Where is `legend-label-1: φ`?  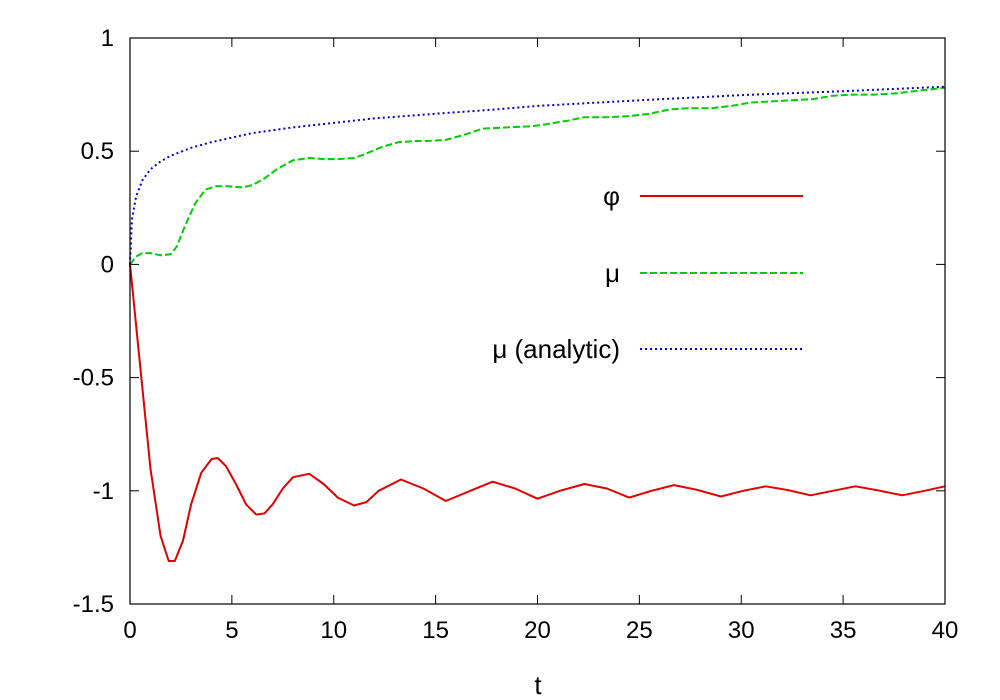
legend-label-1: φ is located at coordinates (611, 196).